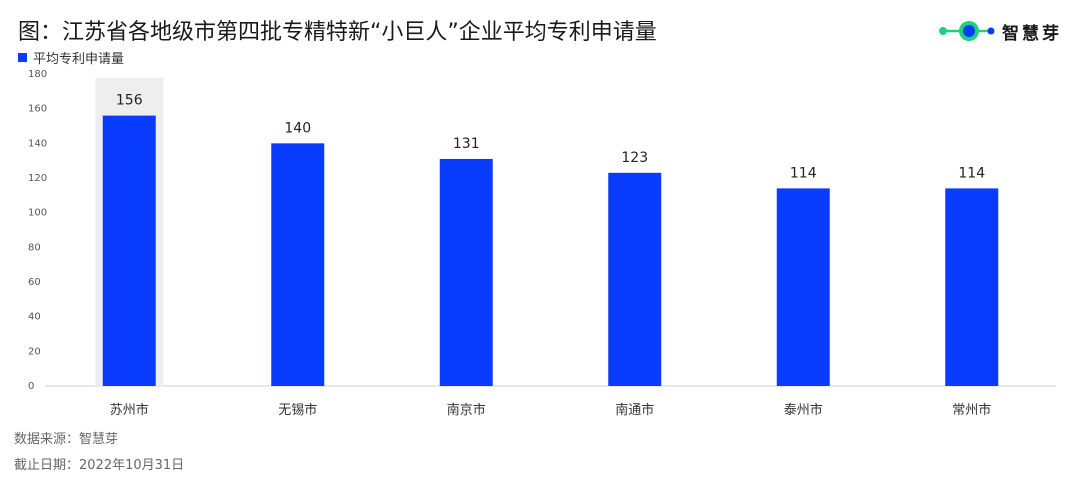 The width and height of the screenshot is (1080, 478). I want to click on y-tick-label: 20, so click(34, 351).